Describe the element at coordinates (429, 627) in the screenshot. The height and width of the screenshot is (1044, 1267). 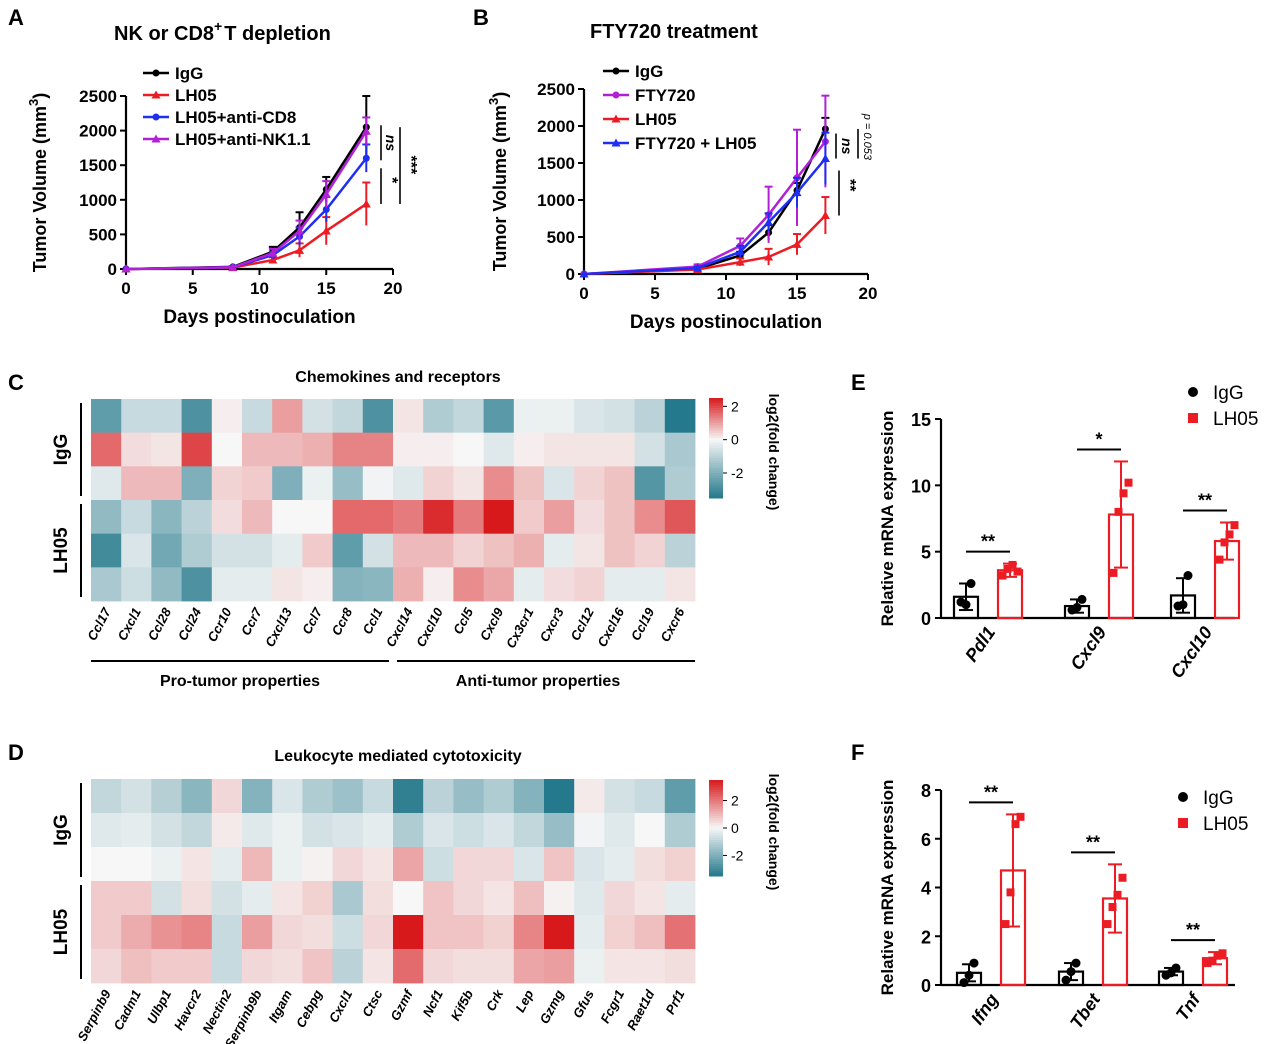
I see `column-label: Cxcl10` at that location.